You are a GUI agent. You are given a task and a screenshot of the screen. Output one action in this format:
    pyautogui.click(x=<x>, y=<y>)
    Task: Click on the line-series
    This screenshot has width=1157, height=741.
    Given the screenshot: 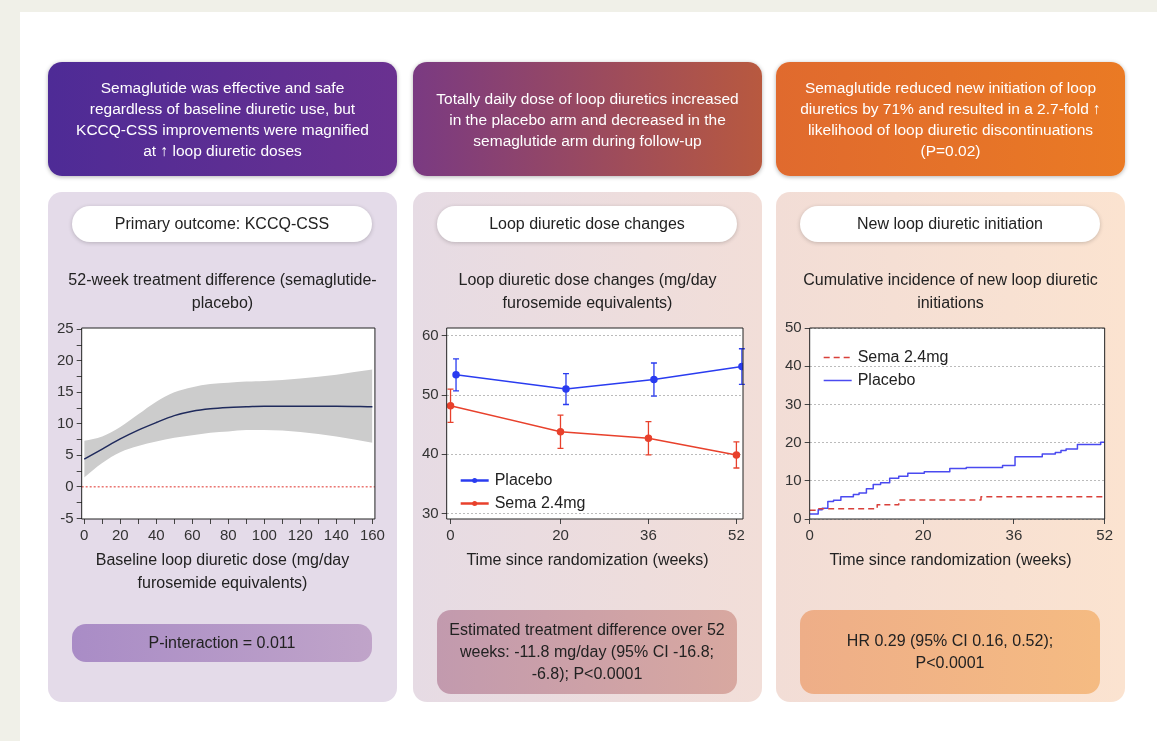 What is the action you would take?
    pyautogui.click(x=228, y=432)
    